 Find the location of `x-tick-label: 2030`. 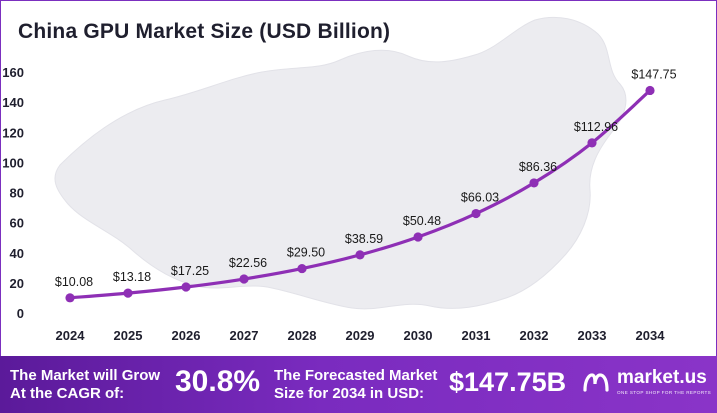

x-tick-label: 2030 is located at coordinates (418, 335).